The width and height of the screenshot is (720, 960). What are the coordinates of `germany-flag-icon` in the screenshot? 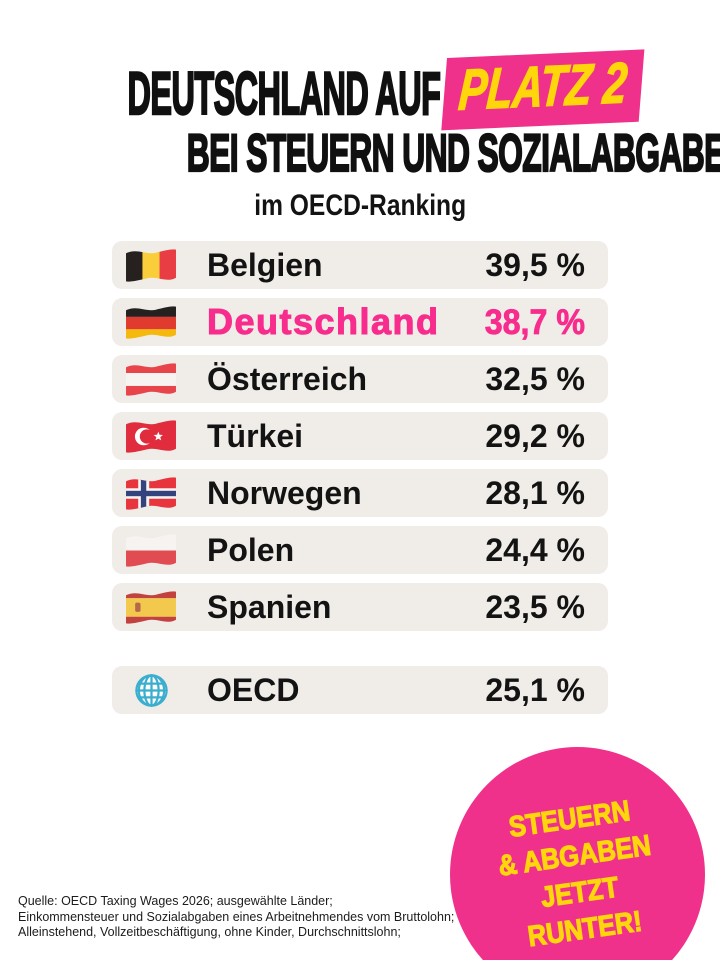 It's located at (151, 322).